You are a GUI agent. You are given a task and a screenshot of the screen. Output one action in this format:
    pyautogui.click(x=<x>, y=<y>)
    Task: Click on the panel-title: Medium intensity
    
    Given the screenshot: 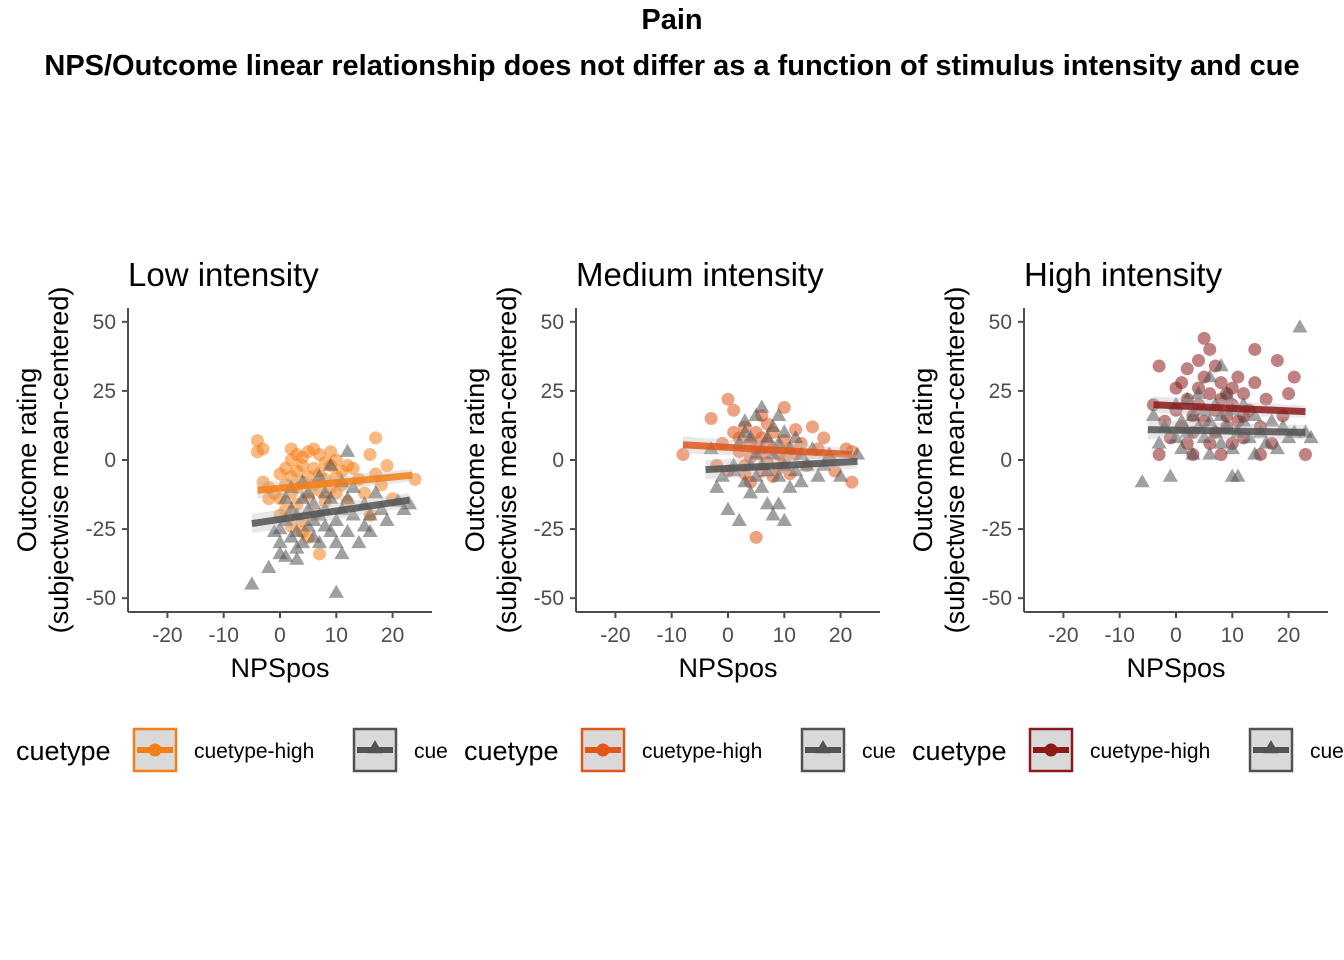 What is the action you would take?
    pyautogui.click(x=700, y=274)
    